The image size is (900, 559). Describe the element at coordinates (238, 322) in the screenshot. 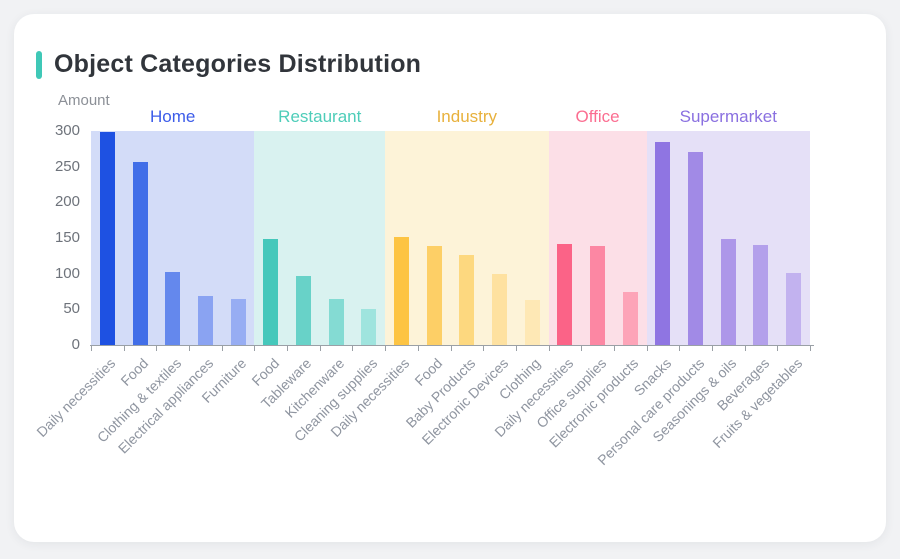

I see `bar-furniture` at that location.